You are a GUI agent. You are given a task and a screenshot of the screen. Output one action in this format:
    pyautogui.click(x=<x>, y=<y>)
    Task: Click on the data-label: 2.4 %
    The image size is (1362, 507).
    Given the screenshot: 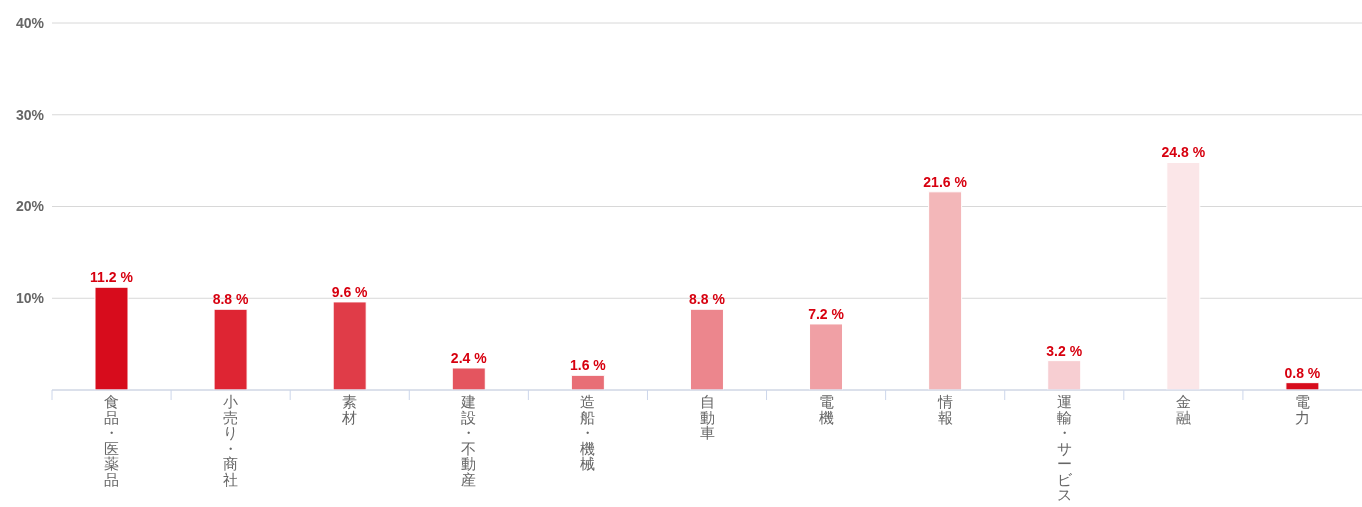 What is the action you would take?
    pyautogui.click(x=469, y=357)
    